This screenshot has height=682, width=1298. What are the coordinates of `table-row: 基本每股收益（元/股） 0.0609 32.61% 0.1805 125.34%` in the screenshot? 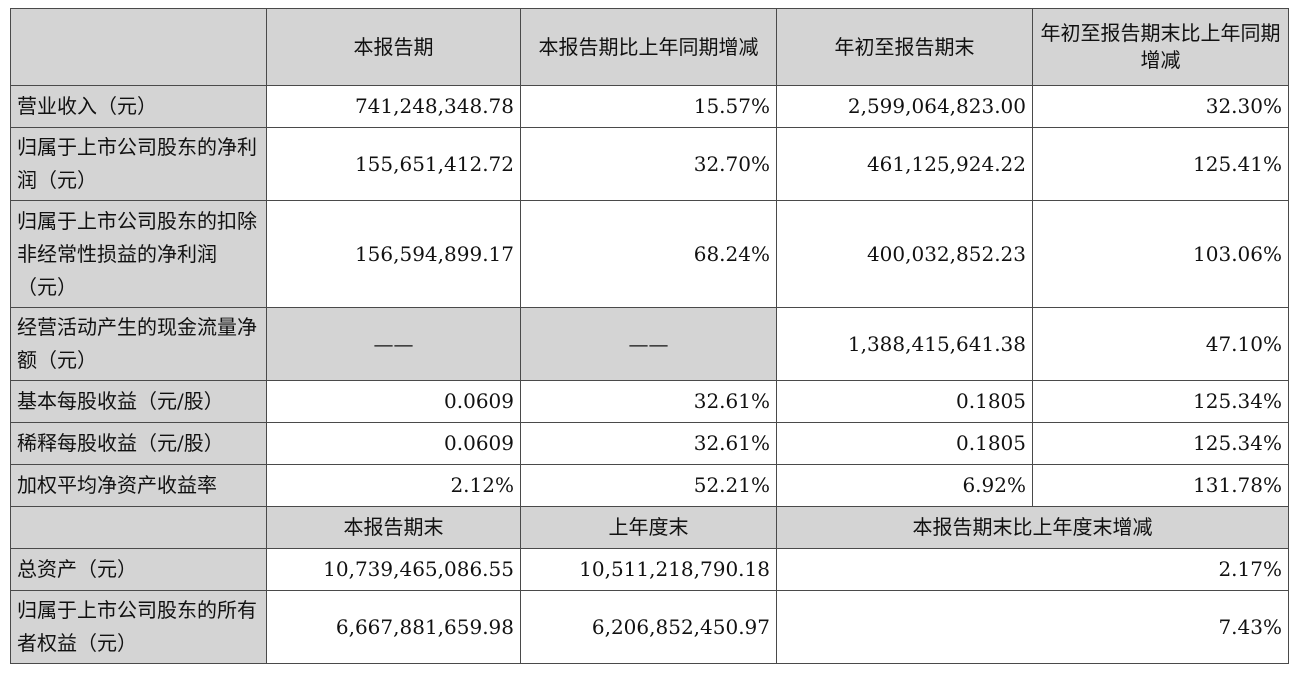 It's located at (649, 401).